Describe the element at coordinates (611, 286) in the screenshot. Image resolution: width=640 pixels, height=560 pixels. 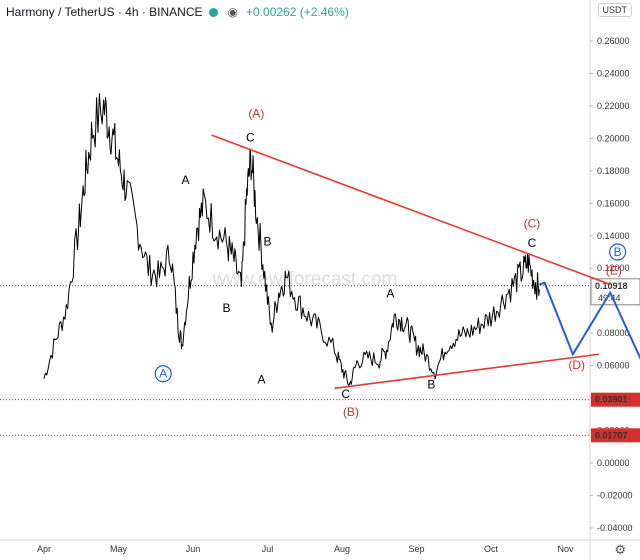
I see `current-price-value: 0.10918` at that location.